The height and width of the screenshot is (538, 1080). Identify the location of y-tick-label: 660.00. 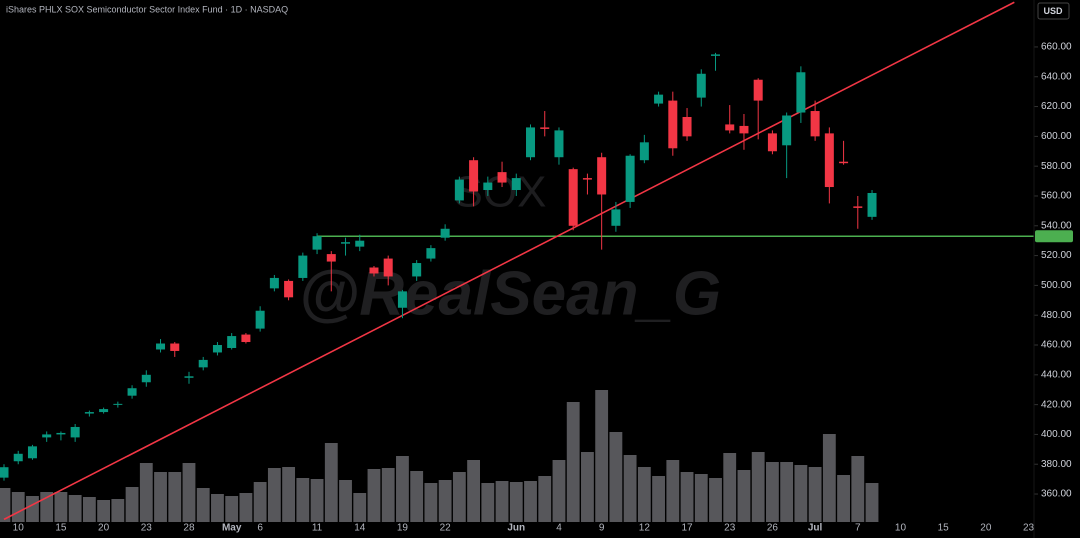
(1056, 47).